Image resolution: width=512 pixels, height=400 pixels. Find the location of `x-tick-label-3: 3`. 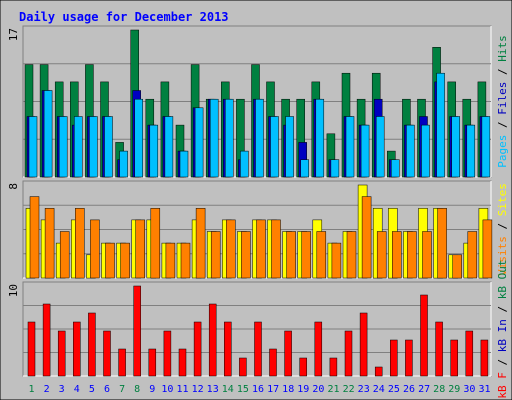

x-tick-label-3: 3 is located at coordinates (62, 389).